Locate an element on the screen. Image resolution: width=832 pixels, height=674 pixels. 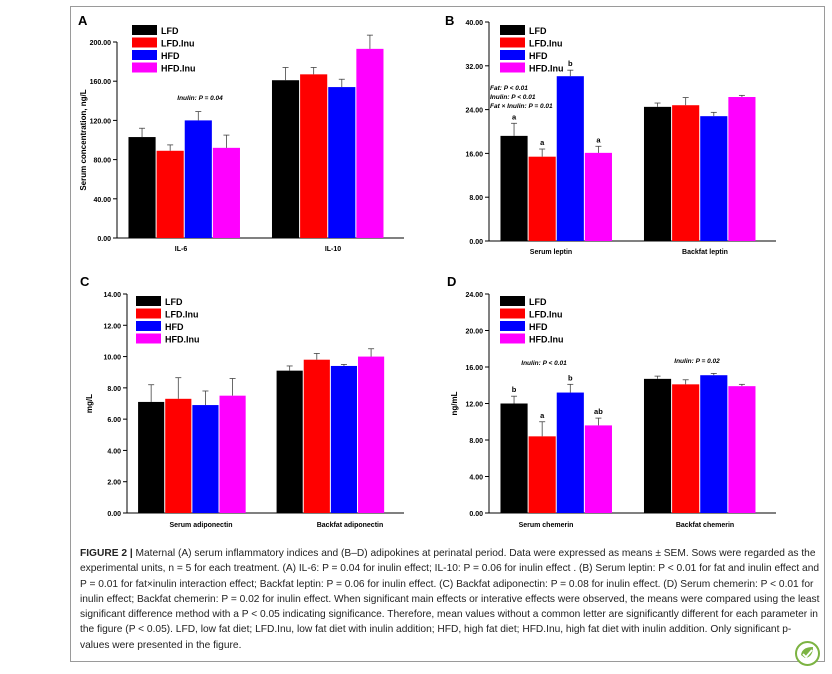
y-tick-label: 12.00 is located at coordinates (112, 326).